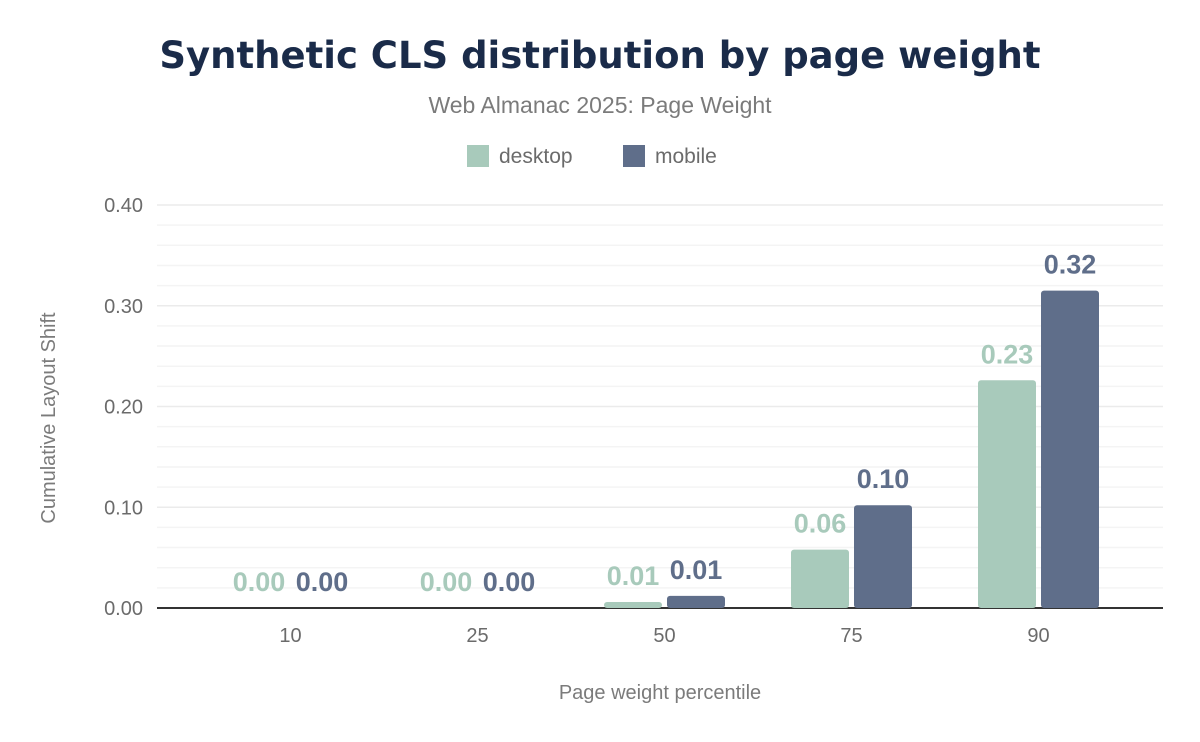  Describe the element at coordinates (1007, 354) in the screenshot. I see `data-label-desktop: 0.23` at that location.